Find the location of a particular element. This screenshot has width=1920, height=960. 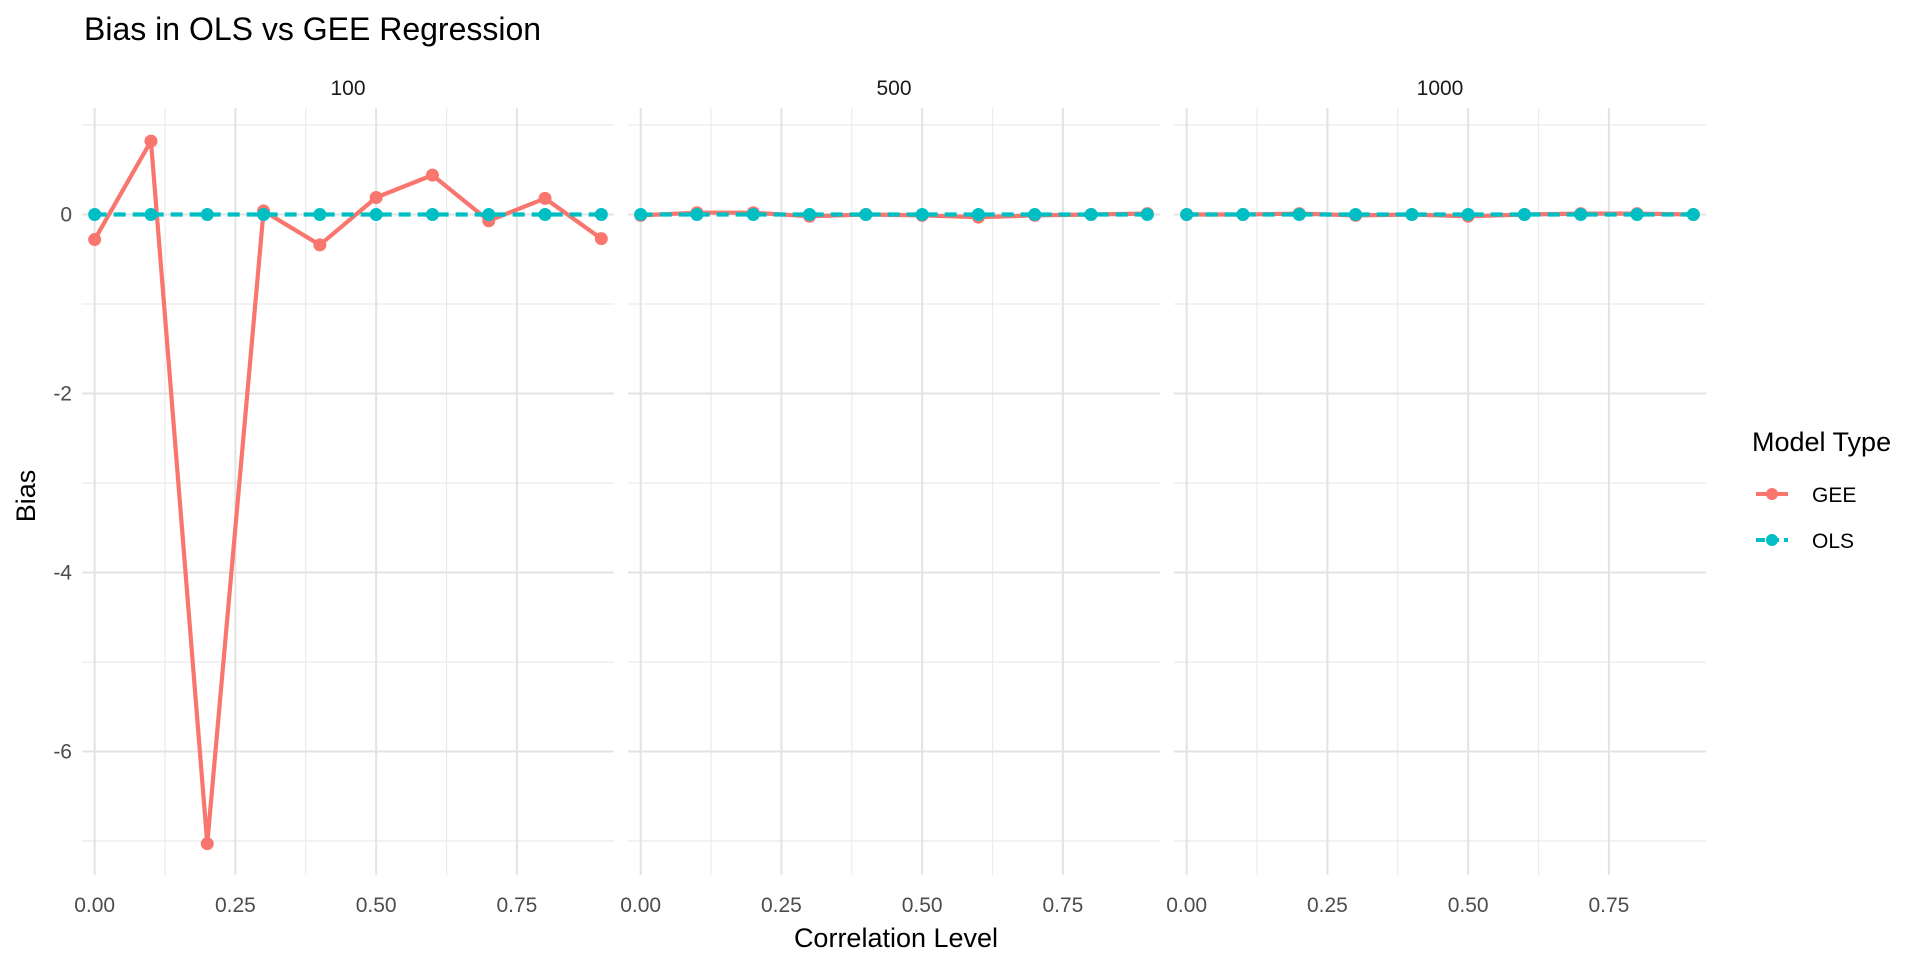

y-axis: 0 -2 -4 -6 is located at coordinates (62, 484).